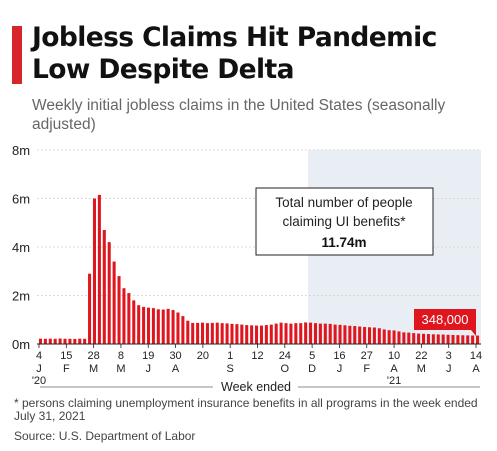 Image resolution: width=497 pixels, height=451 pixels. What do you see at coordinates (449, 369) in the screenshot?
I see `x-tick-month-label: J` at bounding box center [449, 369].